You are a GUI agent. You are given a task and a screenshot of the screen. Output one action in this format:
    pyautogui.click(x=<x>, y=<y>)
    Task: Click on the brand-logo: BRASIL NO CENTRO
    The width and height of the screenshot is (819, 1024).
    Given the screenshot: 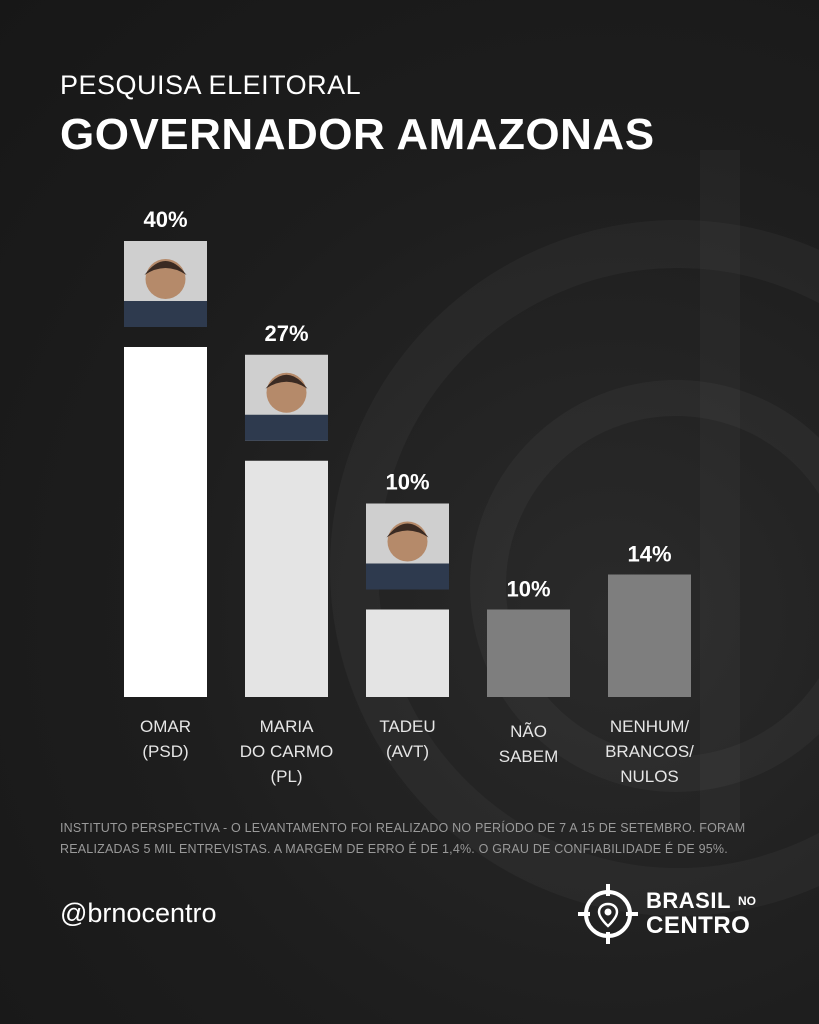 What is the action you would take?
    pyautogui.click(x=678, y=914)
    